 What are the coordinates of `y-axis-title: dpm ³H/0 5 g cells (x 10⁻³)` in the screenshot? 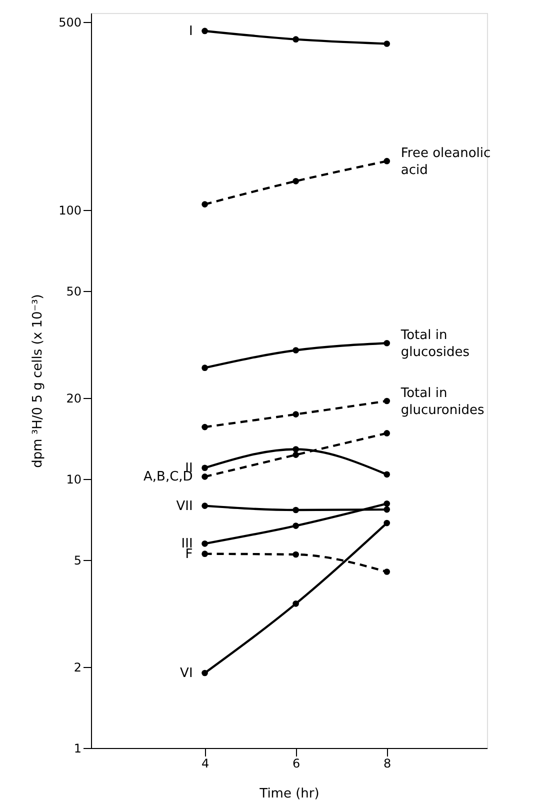 It's located at (38, 381).